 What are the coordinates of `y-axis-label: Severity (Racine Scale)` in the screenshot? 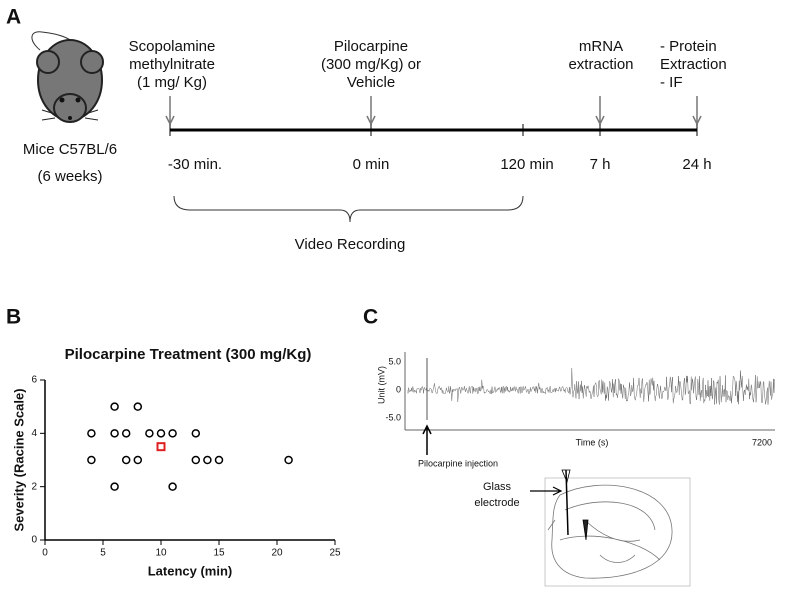 It's located at (18, 459).